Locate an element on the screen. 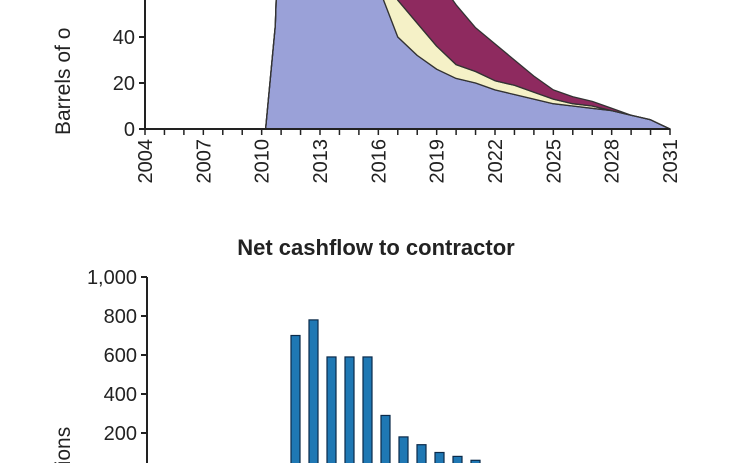  x-tick-label: 2013 is located at coordinates (321, 161).